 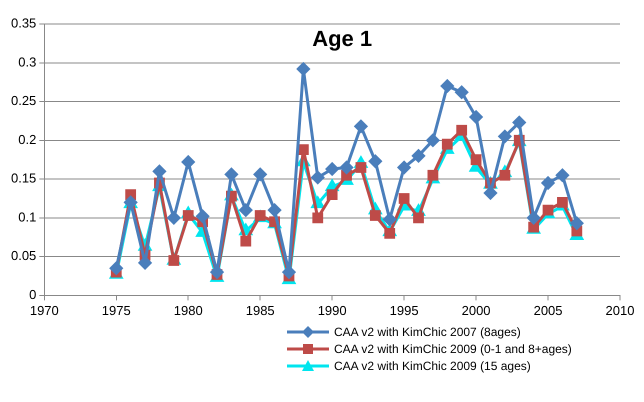 What do you see at coordinates (342, 39) in the screenshot?
I see `chart-title: Age 1` at bounding box center [342, 39].